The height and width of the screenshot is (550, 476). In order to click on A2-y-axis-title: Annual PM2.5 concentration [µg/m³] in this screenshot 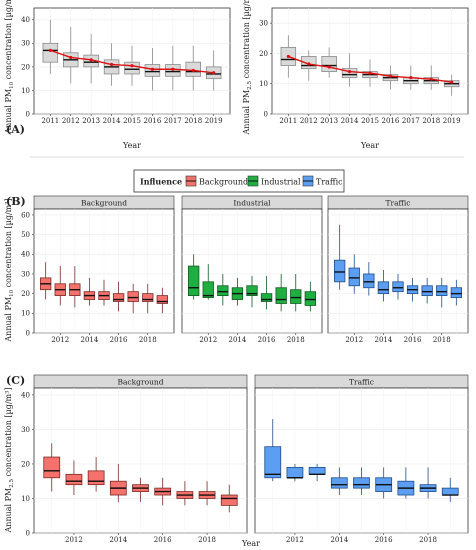, I will do `click(247, 67)`.